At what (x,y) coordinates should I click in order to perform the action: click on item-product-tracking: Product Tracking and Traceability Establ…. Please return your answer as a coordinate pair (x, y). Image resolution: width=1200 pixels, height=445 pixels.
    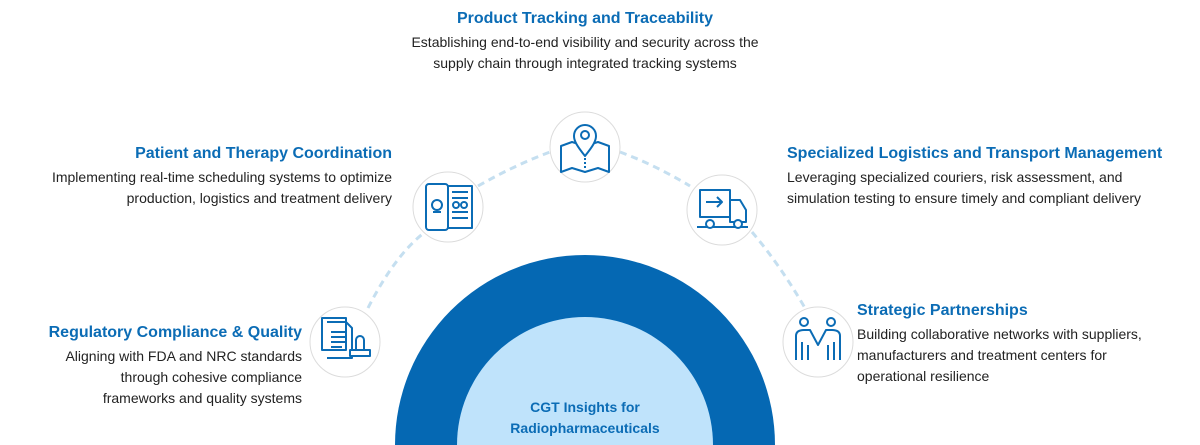
    Looking at the image, I should click on (585, 41).